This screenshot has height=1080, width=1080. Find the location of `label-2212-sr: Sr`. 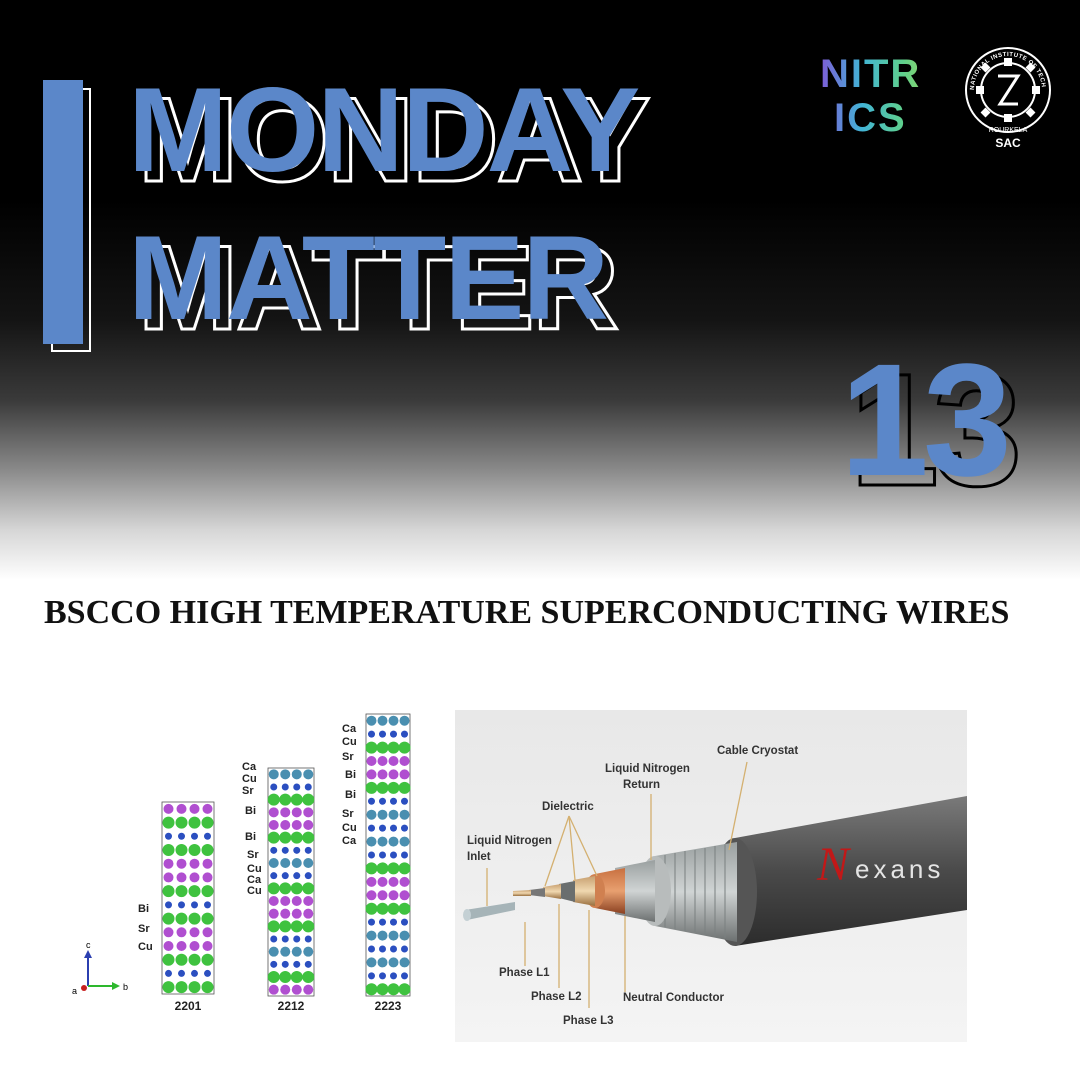

label-2212-sr: Sr is located at coordinates (248, 791).